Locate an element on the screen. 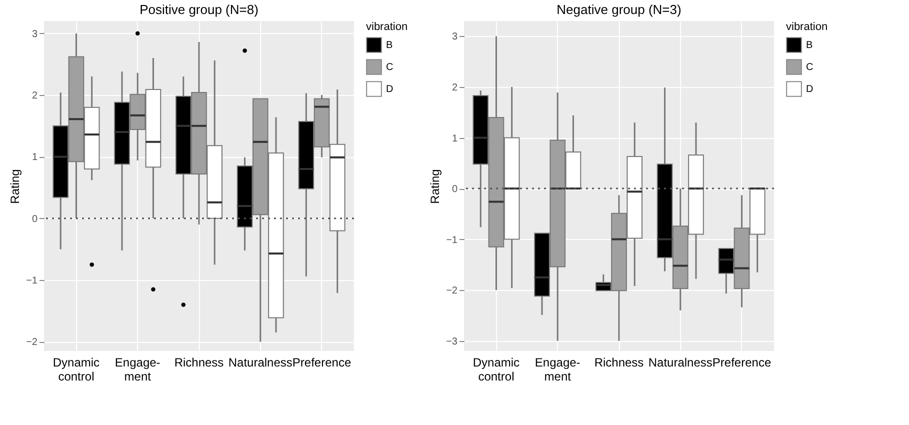 The image size is (909, 425). y-tick-label: −3 is located at coordinates (452, 342).